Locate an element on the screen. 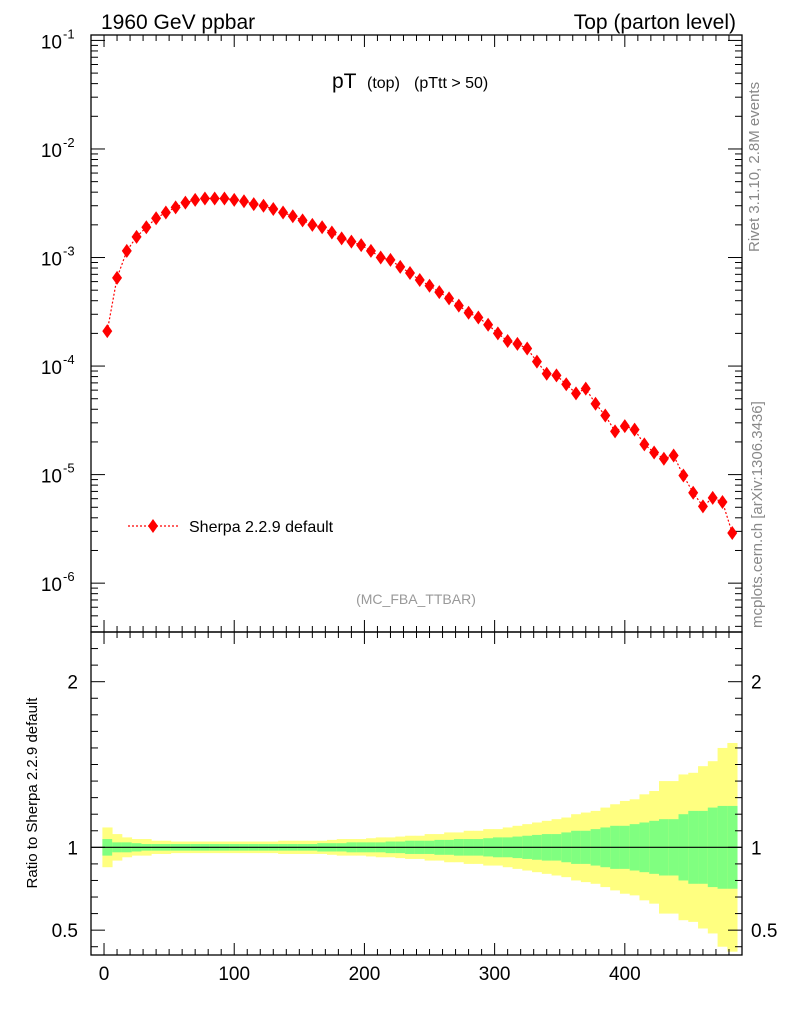  mcplots-label: mcplots.cern.ch [arXiv:1306.3436] is located at coordinates (757, 514).